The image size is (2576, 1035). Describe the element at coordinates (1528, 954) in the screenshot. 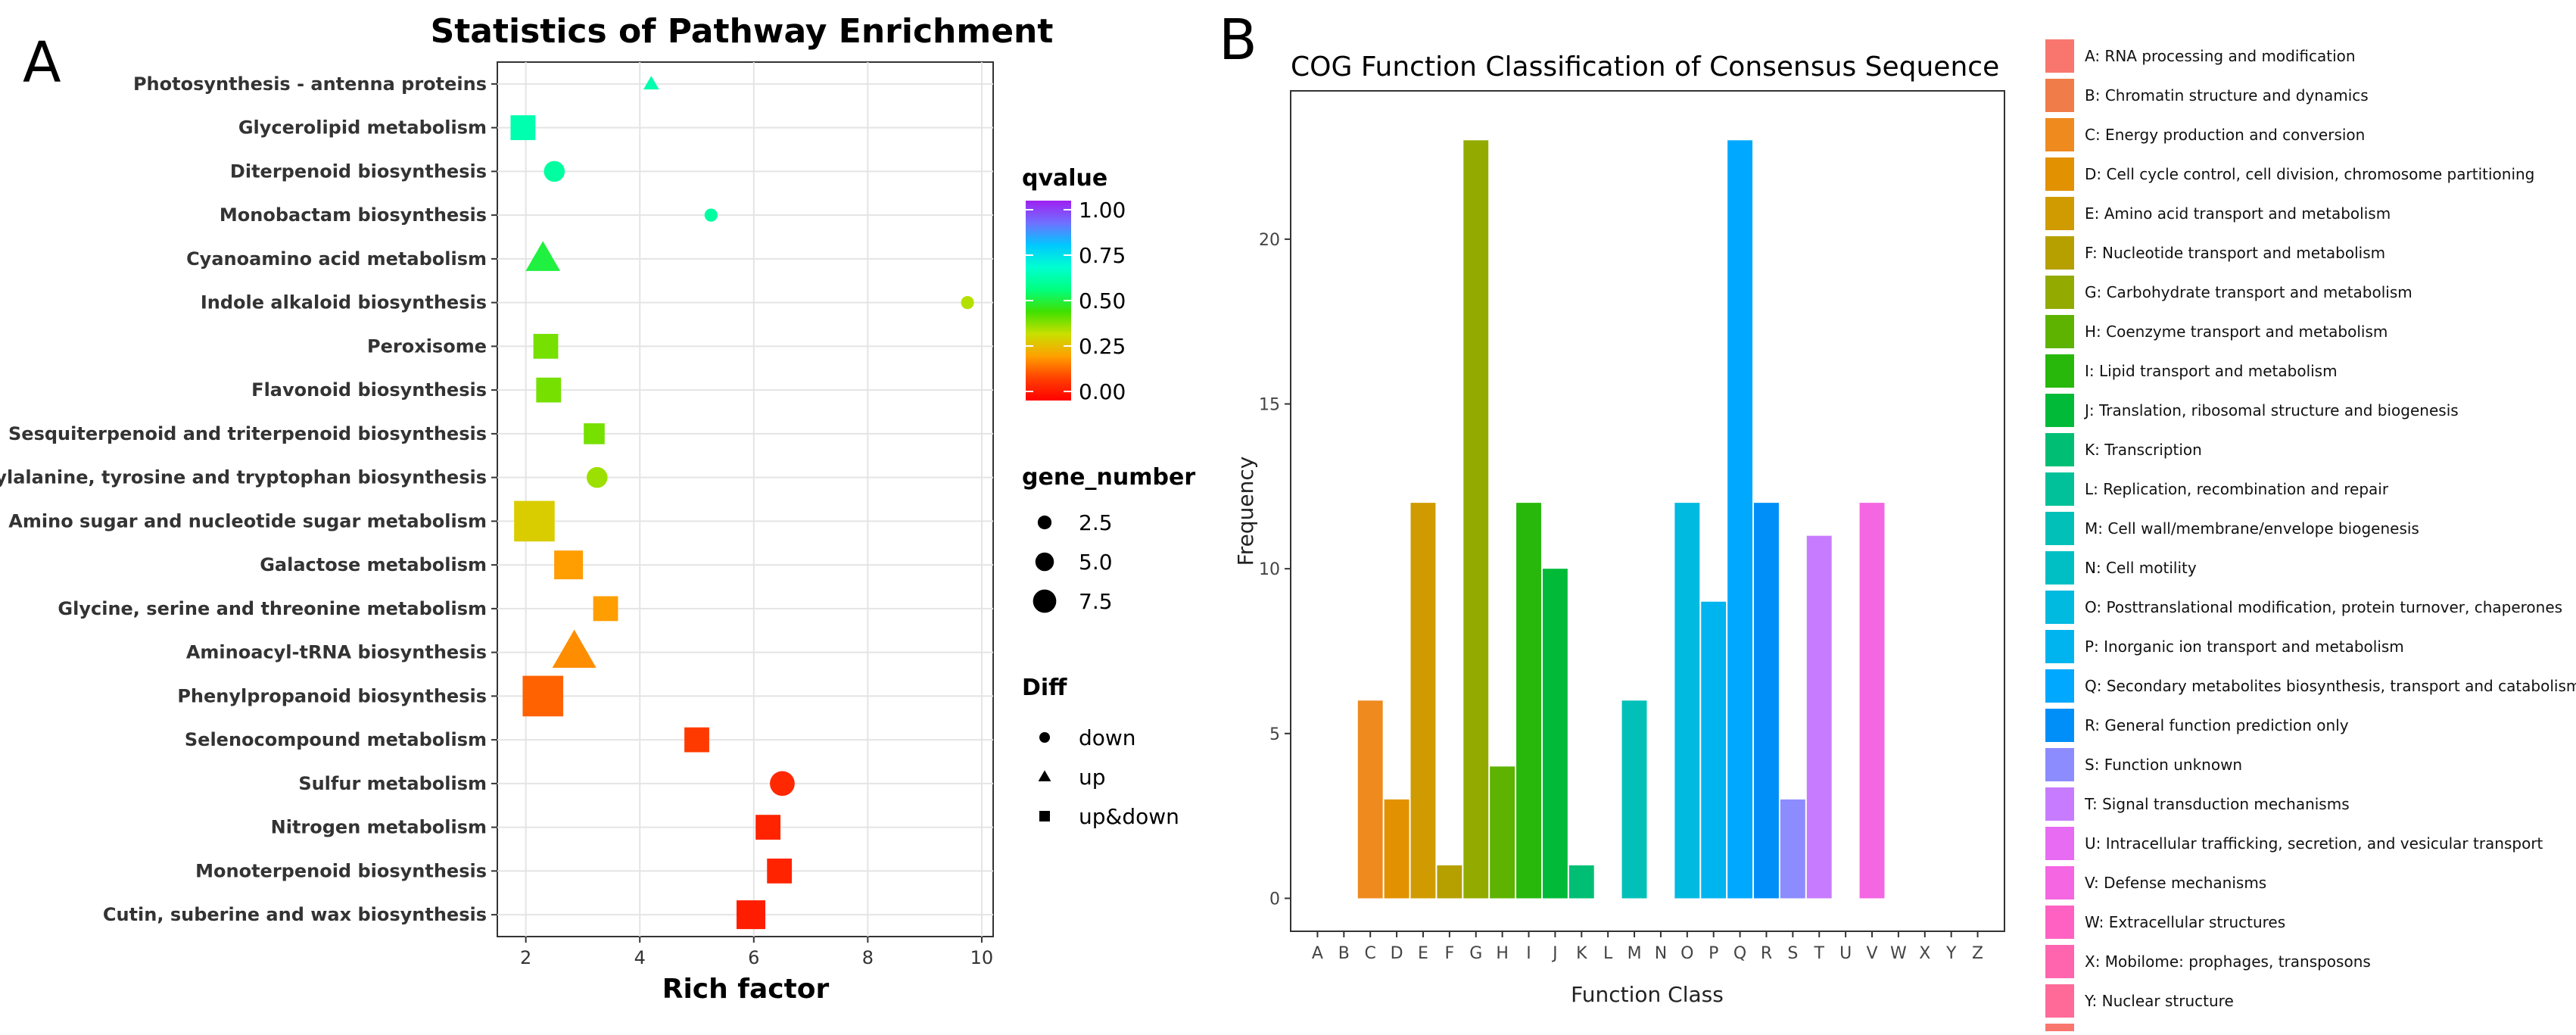

I see `x-tick-label: I` at that location.